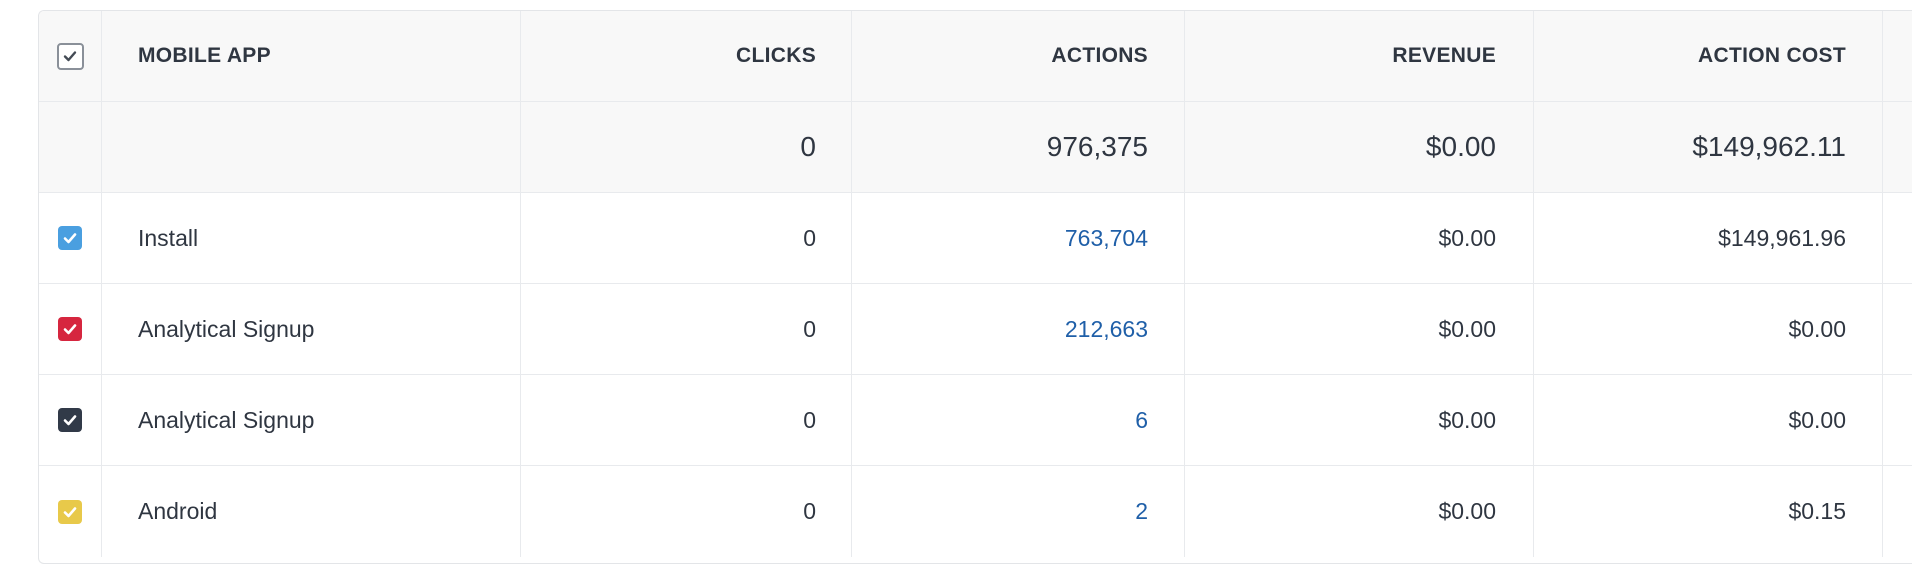 This screenshot has height=574, width=1912. I want to click on totals-action-cost: $149,962.11, so click(1708, 147).